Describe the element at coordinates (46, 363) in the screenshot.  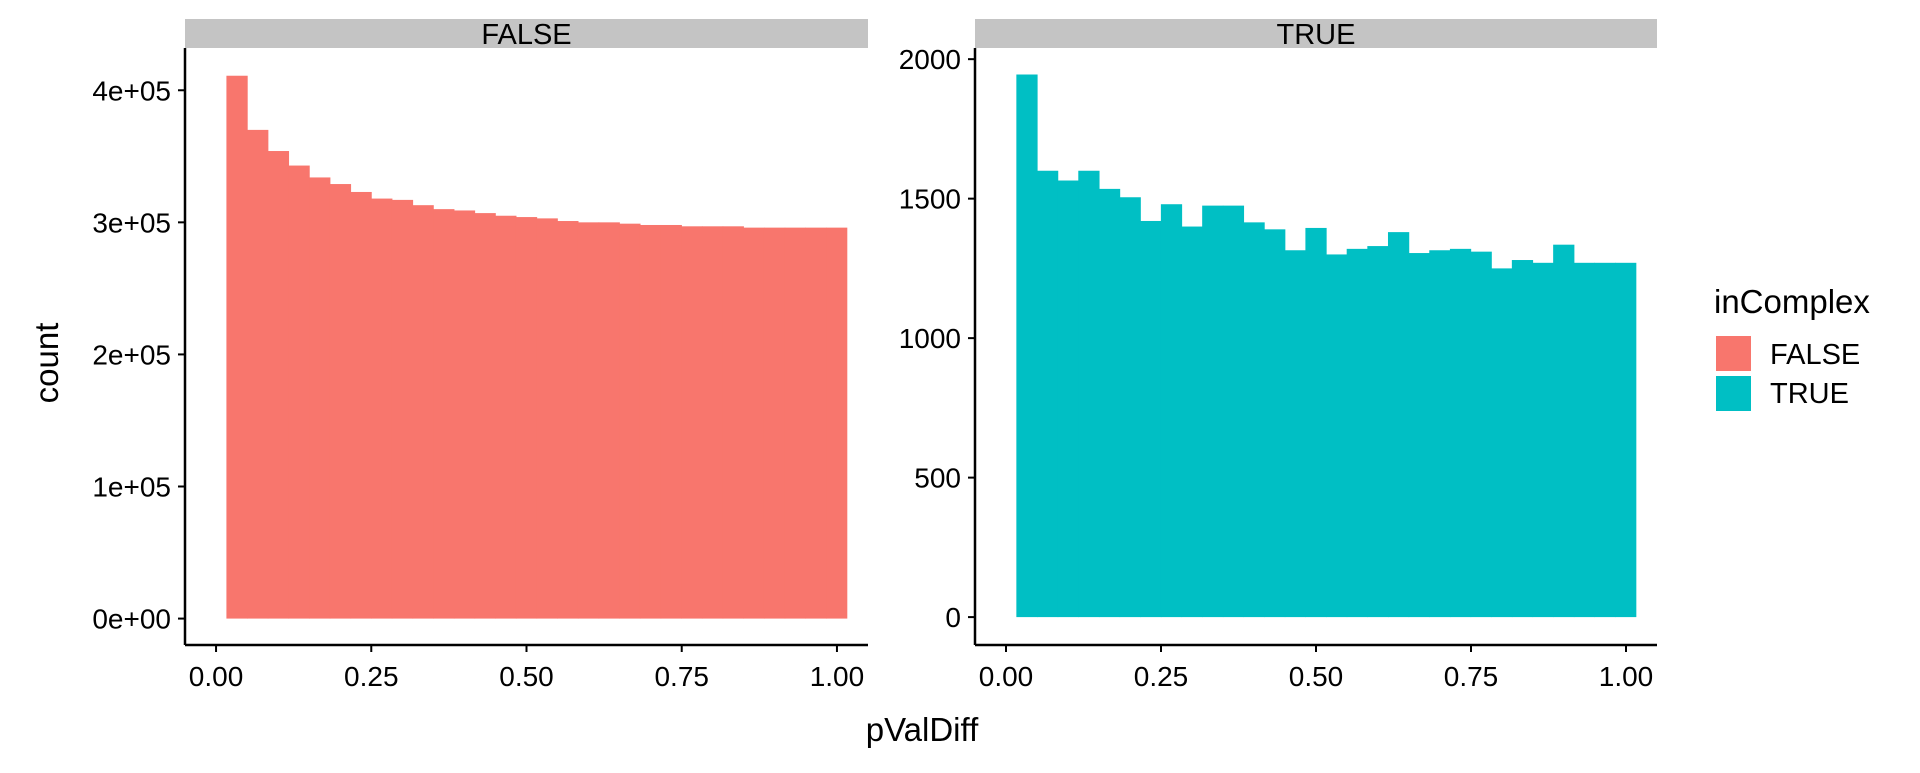
I see `y-axis-title: count` at that location.